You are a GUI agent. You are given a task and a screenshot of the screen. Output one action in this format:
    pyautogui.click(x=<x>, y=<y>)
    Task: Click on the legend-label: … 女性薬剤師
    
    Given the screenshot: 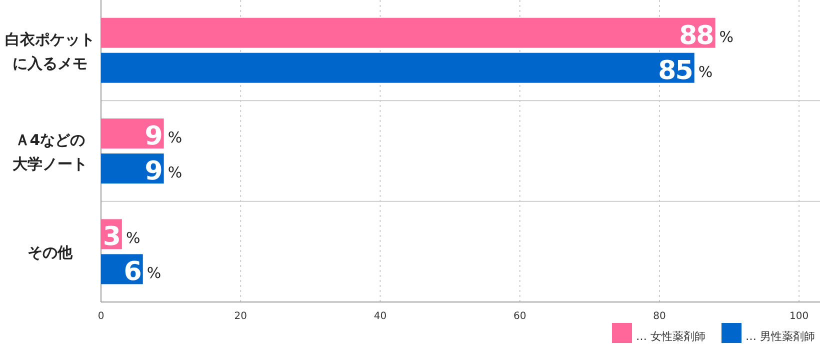 What is the action you would take?
    pyautogui.click(x=671, y=336)
    